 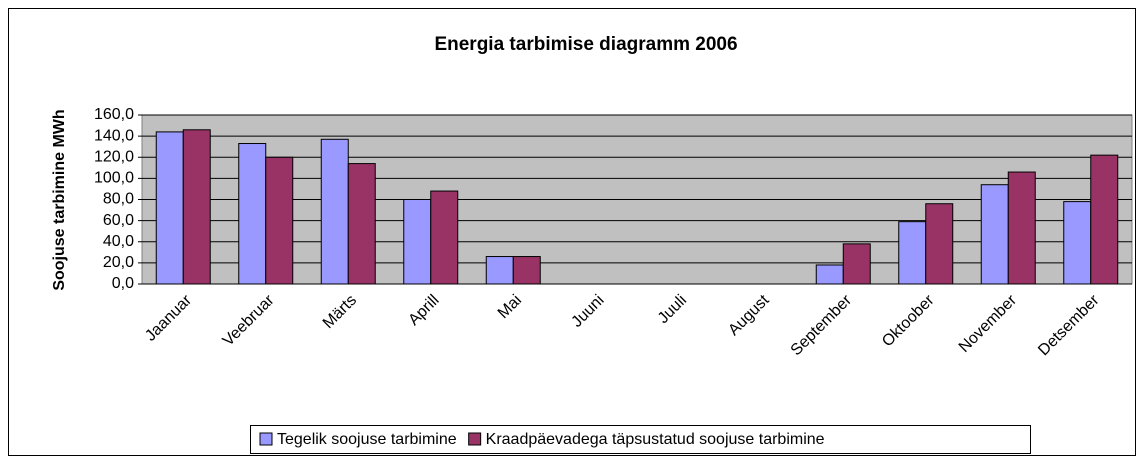 I want to click on y-tick-label: 60,0, so click(x=118, y=220).